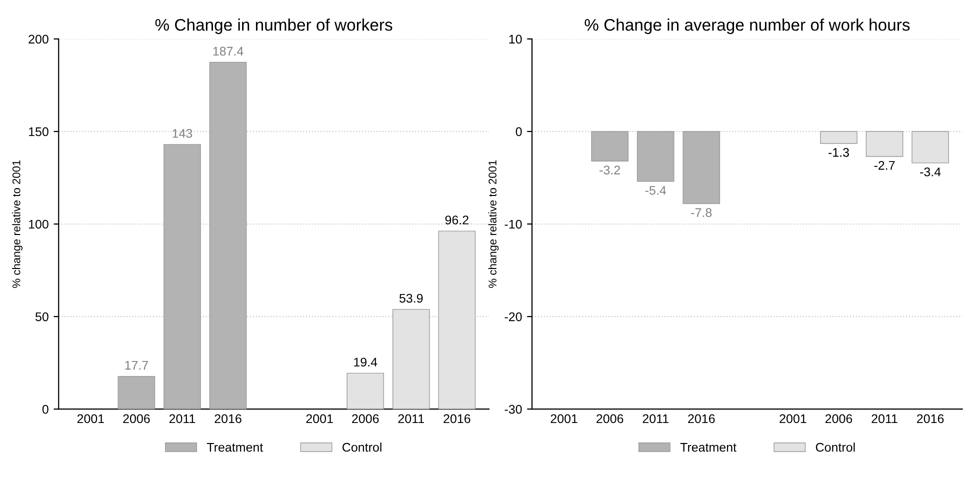 This screenshot has width=977, height=487. What do you see at coordinates (411, 298) in the screenshot?
I see `data-label: 53.9` at bounding box center [411, 298].